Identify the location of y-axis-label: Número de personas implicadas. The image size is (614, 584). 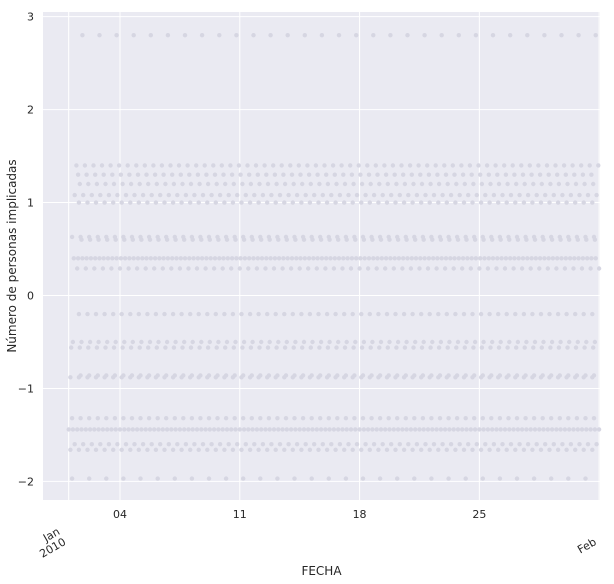
(12, 255).